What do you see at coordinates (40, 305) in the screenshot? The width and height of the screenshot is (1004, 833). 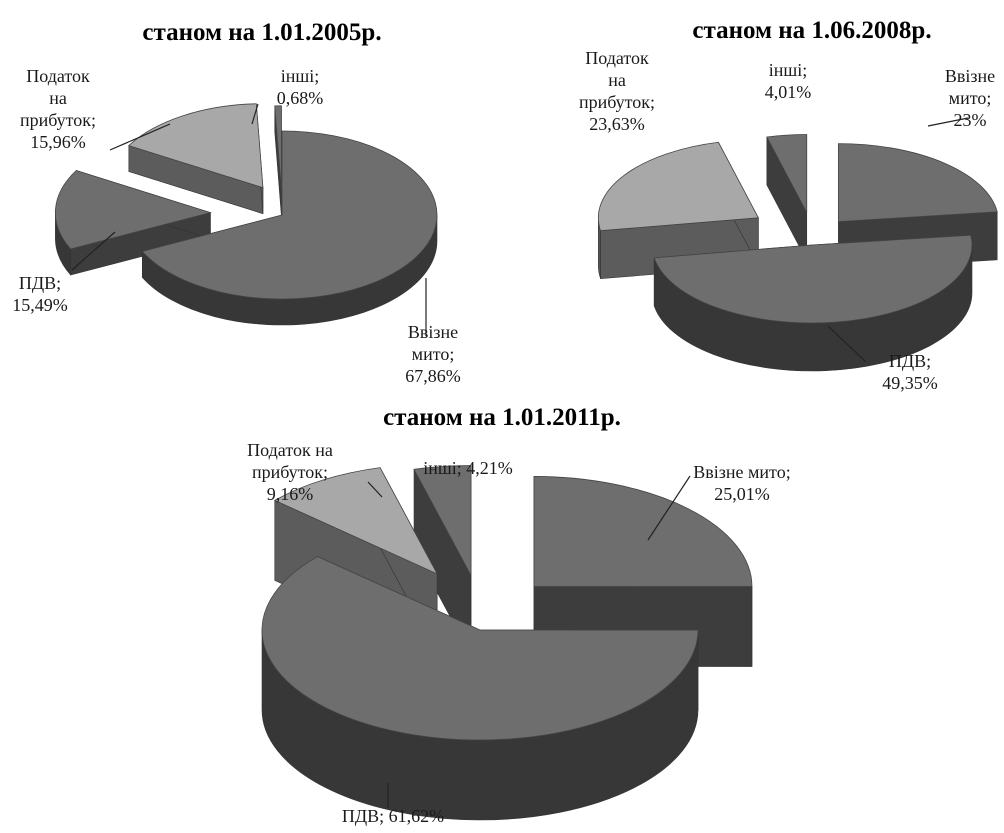 I see `slice-label-line: 15,49%` at bounding box center [40, 305].